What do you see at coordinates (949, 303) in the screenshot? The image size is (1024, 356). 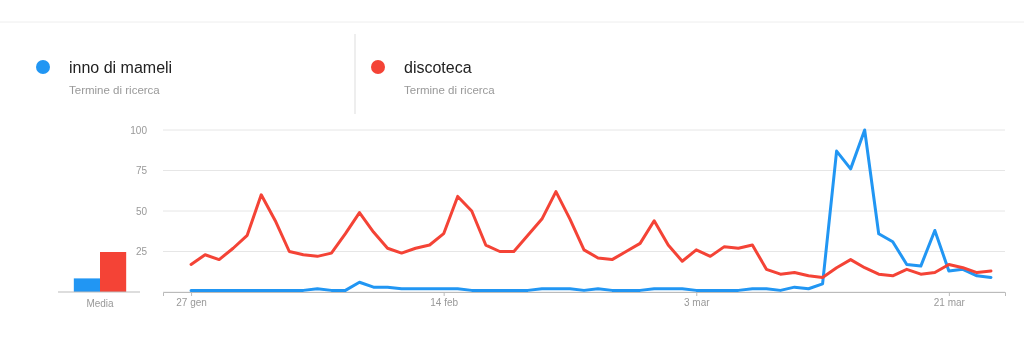 I see `x-tick-label: 21 mar` at bounding box center [949, 303].